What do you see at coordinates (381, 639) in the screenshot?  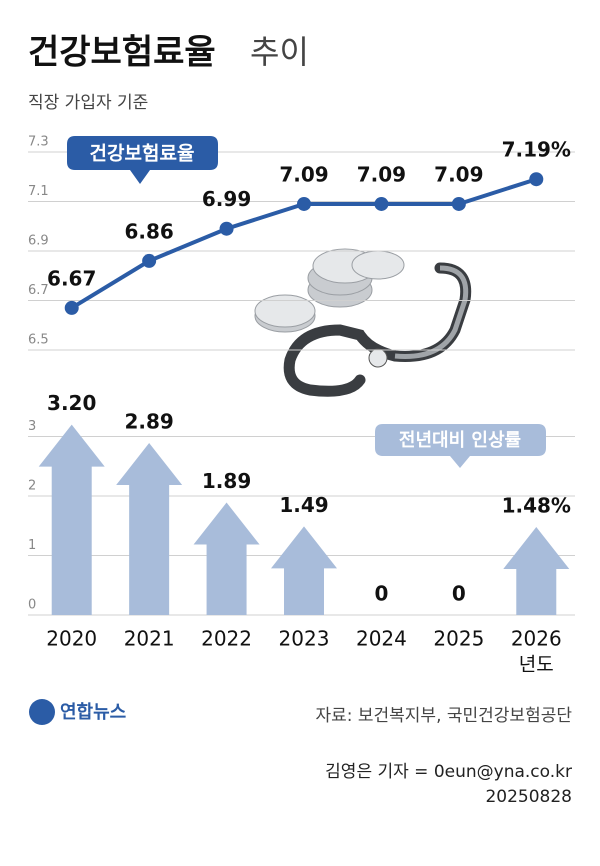 I see `x-tick-label: 2024` at bounding box center [381, 639].